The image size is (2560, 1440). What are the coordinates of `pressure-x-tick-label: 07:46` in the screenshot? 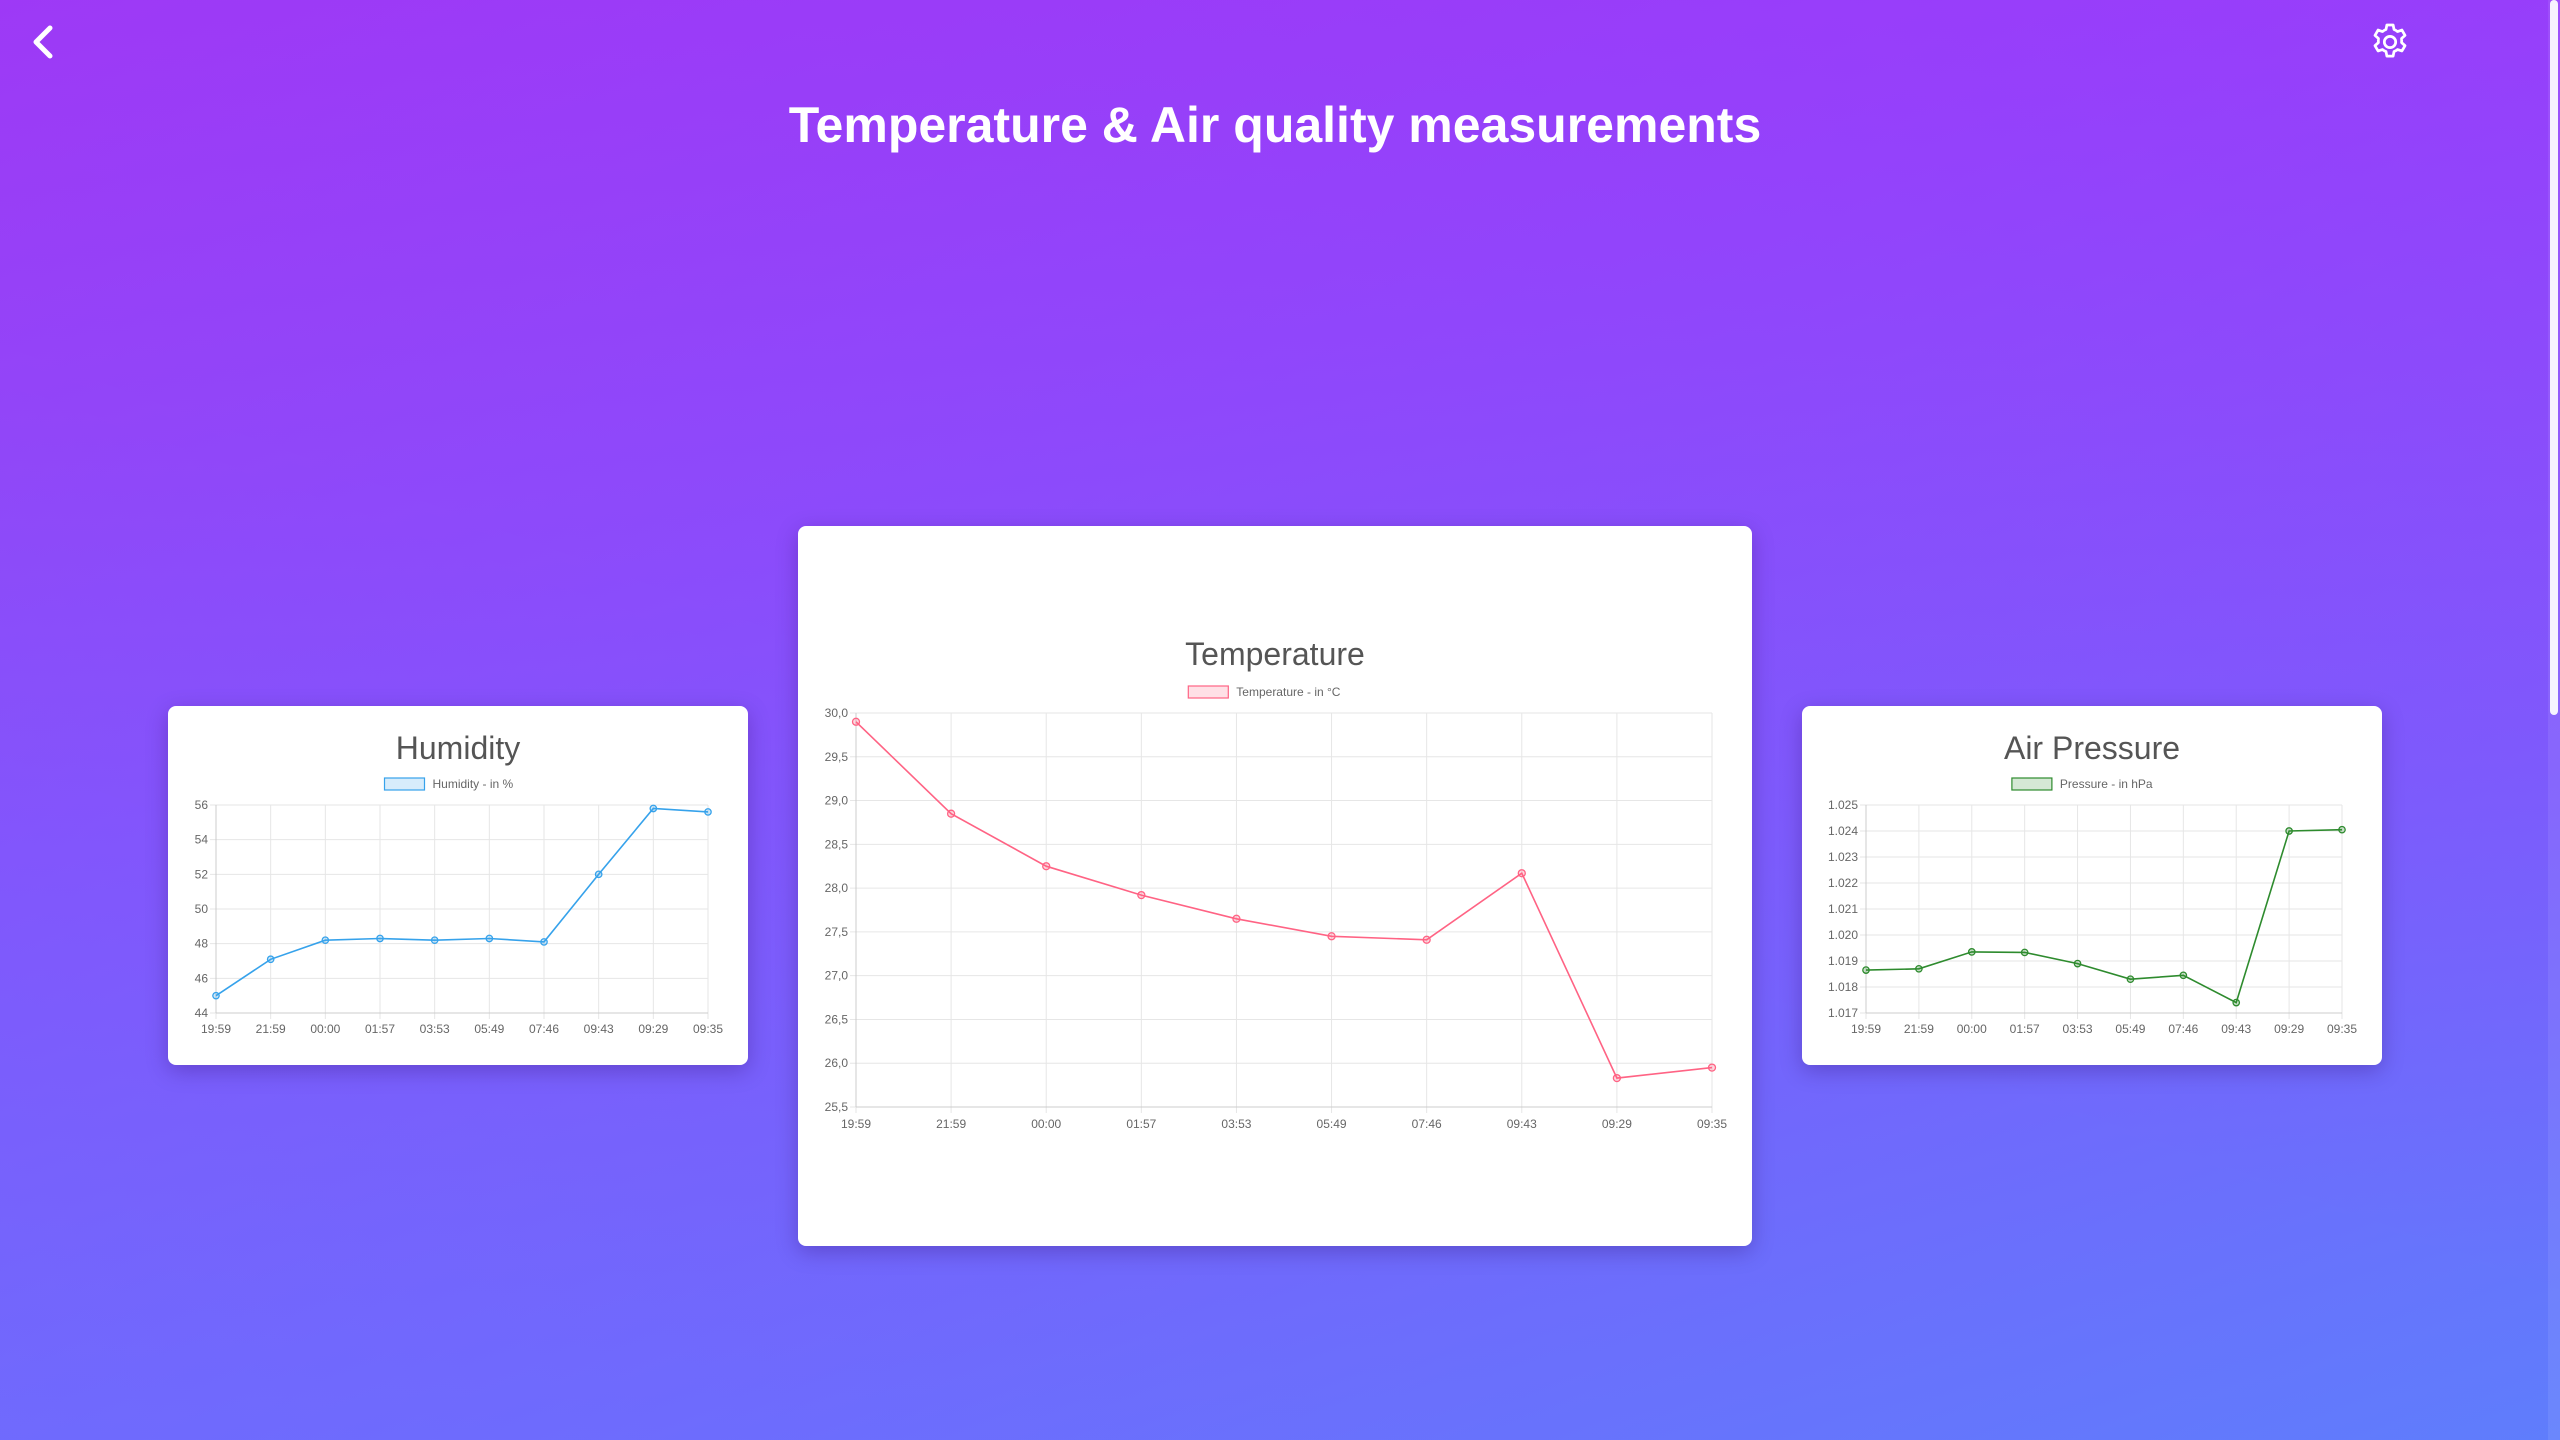 It's located at (2183, 1029).